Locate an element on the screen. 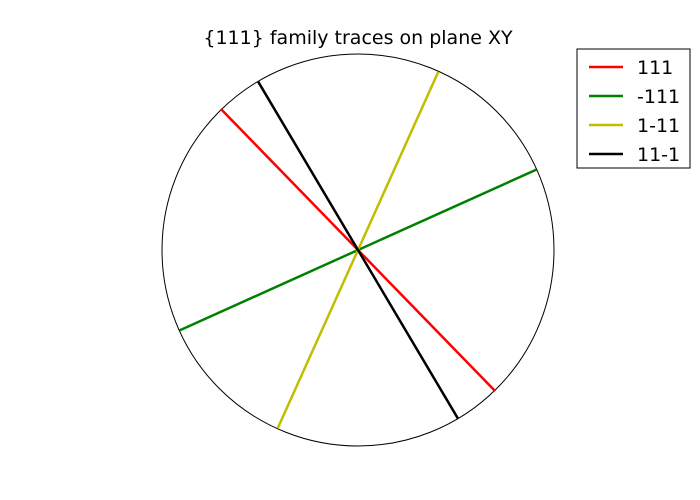 This screenshot has height=500, width=700. legend-items: 111 -111 1-11 11-1 is located at coordinates (634, 111).